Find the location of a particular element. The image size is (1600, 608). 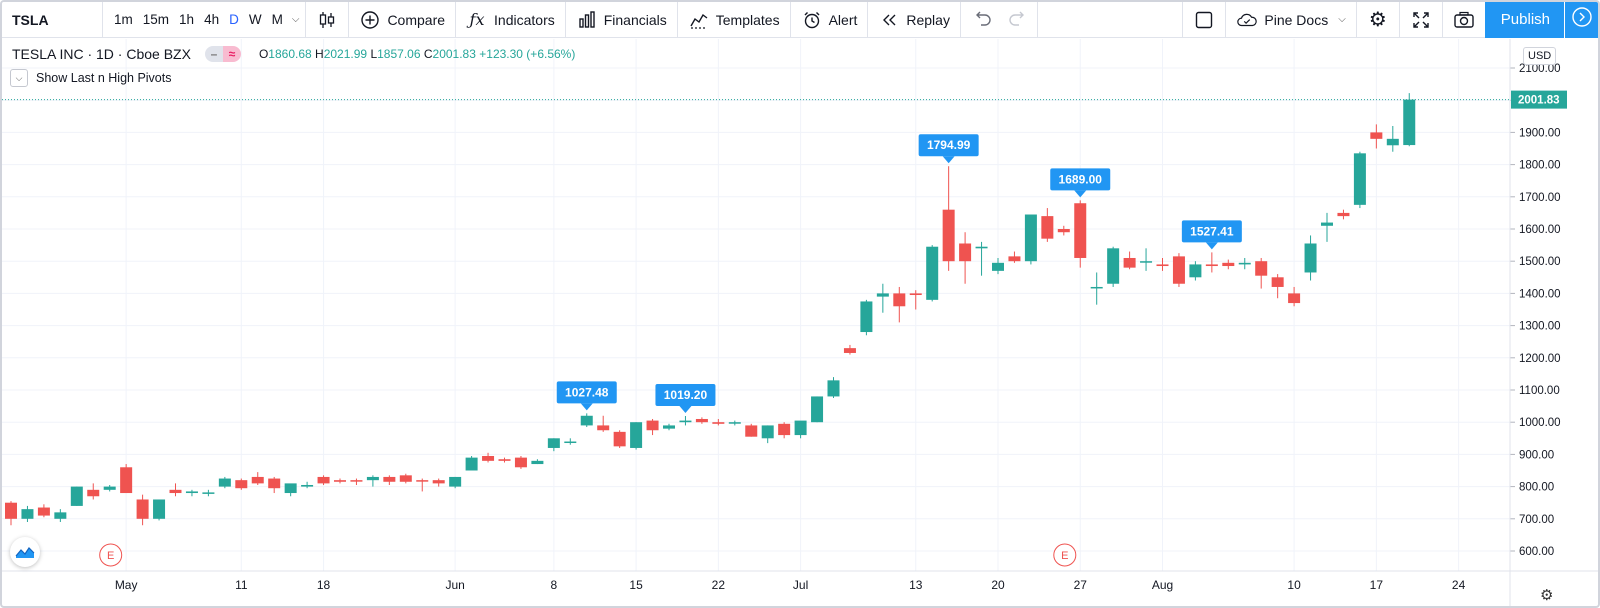

price-tick-label: 800.00 is located at coordinates (1536, 488).